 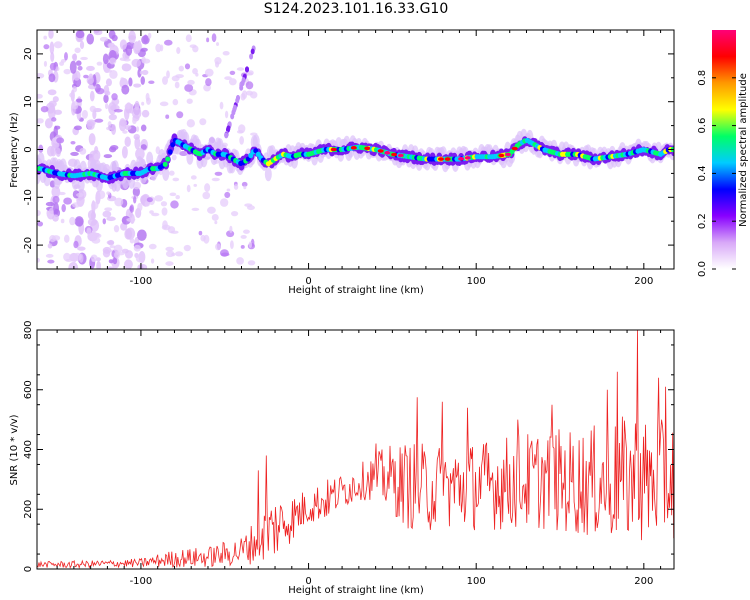 What do you see at coordinates (356, 9) in the screenshot?
I see `chart-title: S124.2023.101.16.33.G10` at bounding box center [356, 9].